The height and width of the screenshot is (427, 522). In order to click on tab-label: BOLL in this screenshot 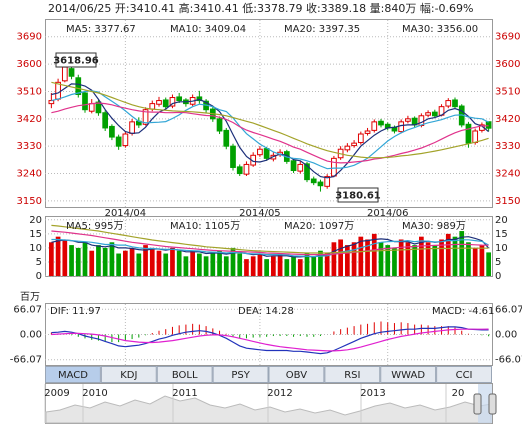, I will do `click(185, 375)`.